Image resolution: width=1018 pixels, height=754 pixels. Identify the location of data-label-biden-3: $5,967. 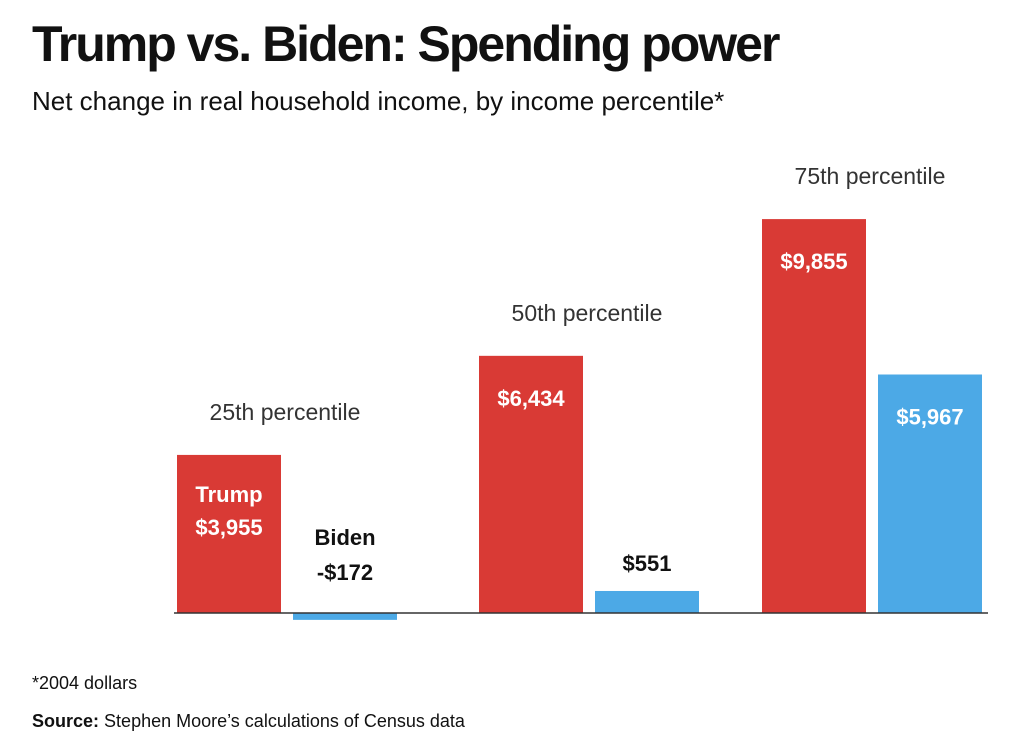
(929, 416).